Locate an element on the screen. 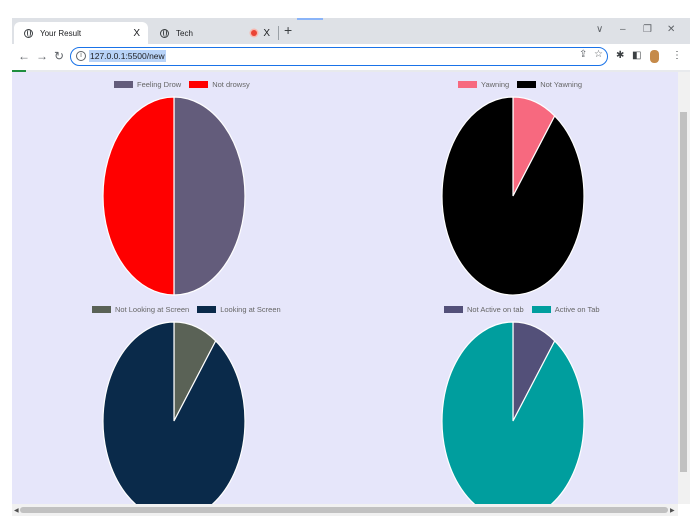 The image size is (690, 524). legend-label: Not Active on tab is located at coordinates (495, 309).